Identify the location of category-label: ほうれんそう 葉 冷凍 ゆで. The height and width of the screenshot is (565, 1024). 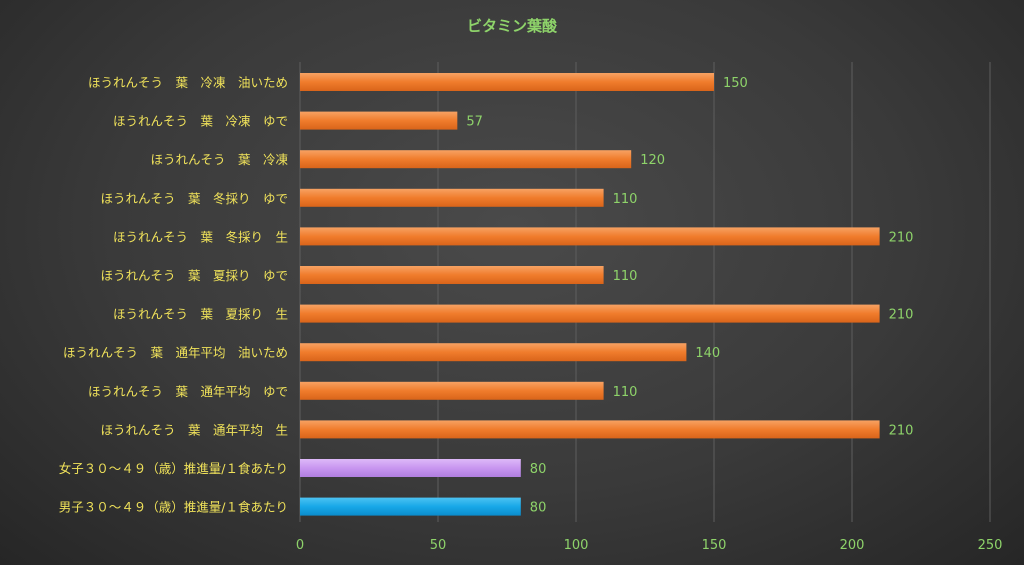
(200, 121).